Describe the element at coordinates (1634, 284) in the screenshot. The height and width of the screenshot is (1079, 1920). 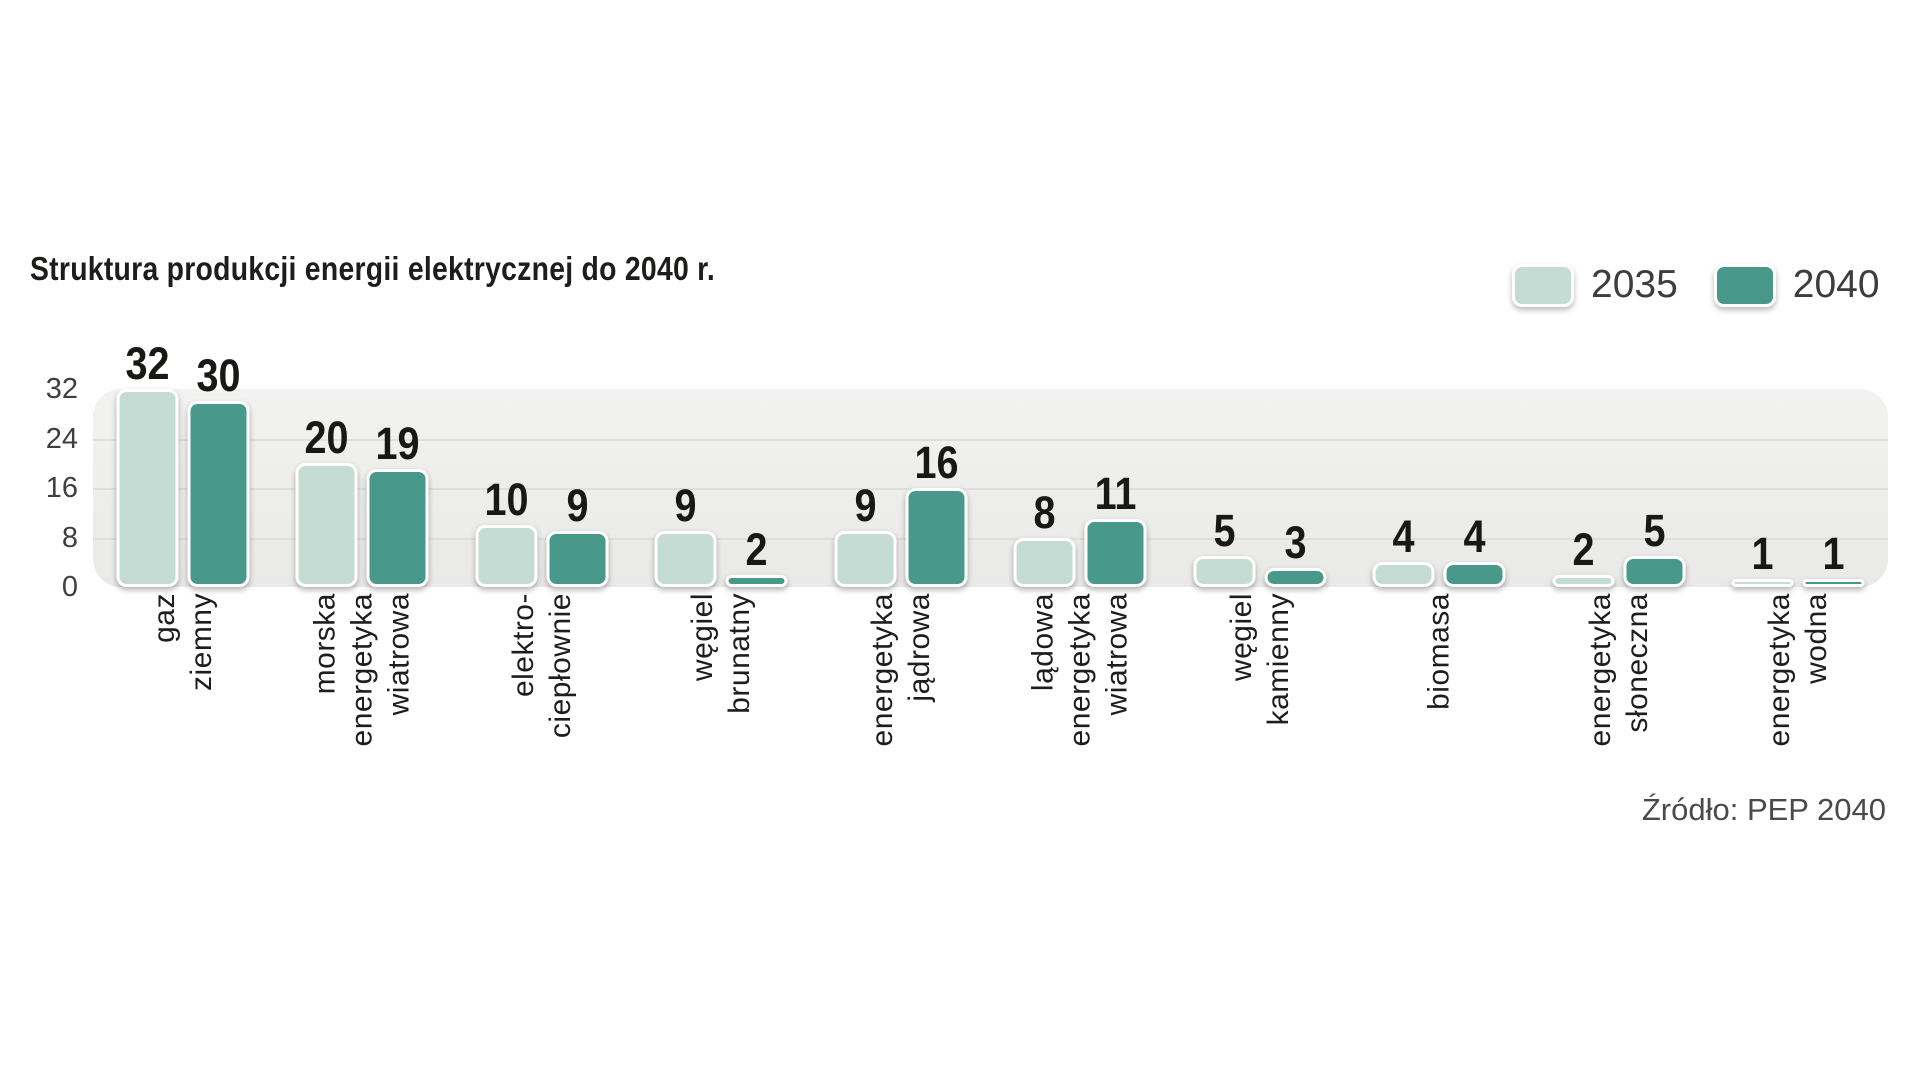
I see `legend-label-2035: 2035` at that location.